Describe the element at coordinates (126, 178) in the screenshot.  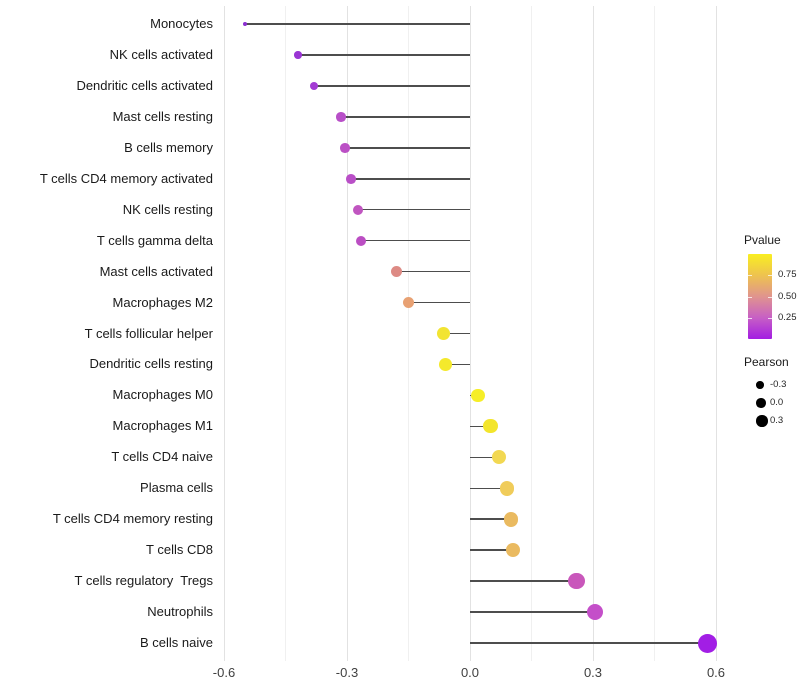
I see `category-label: T cells CD4 memory activated` at that location.